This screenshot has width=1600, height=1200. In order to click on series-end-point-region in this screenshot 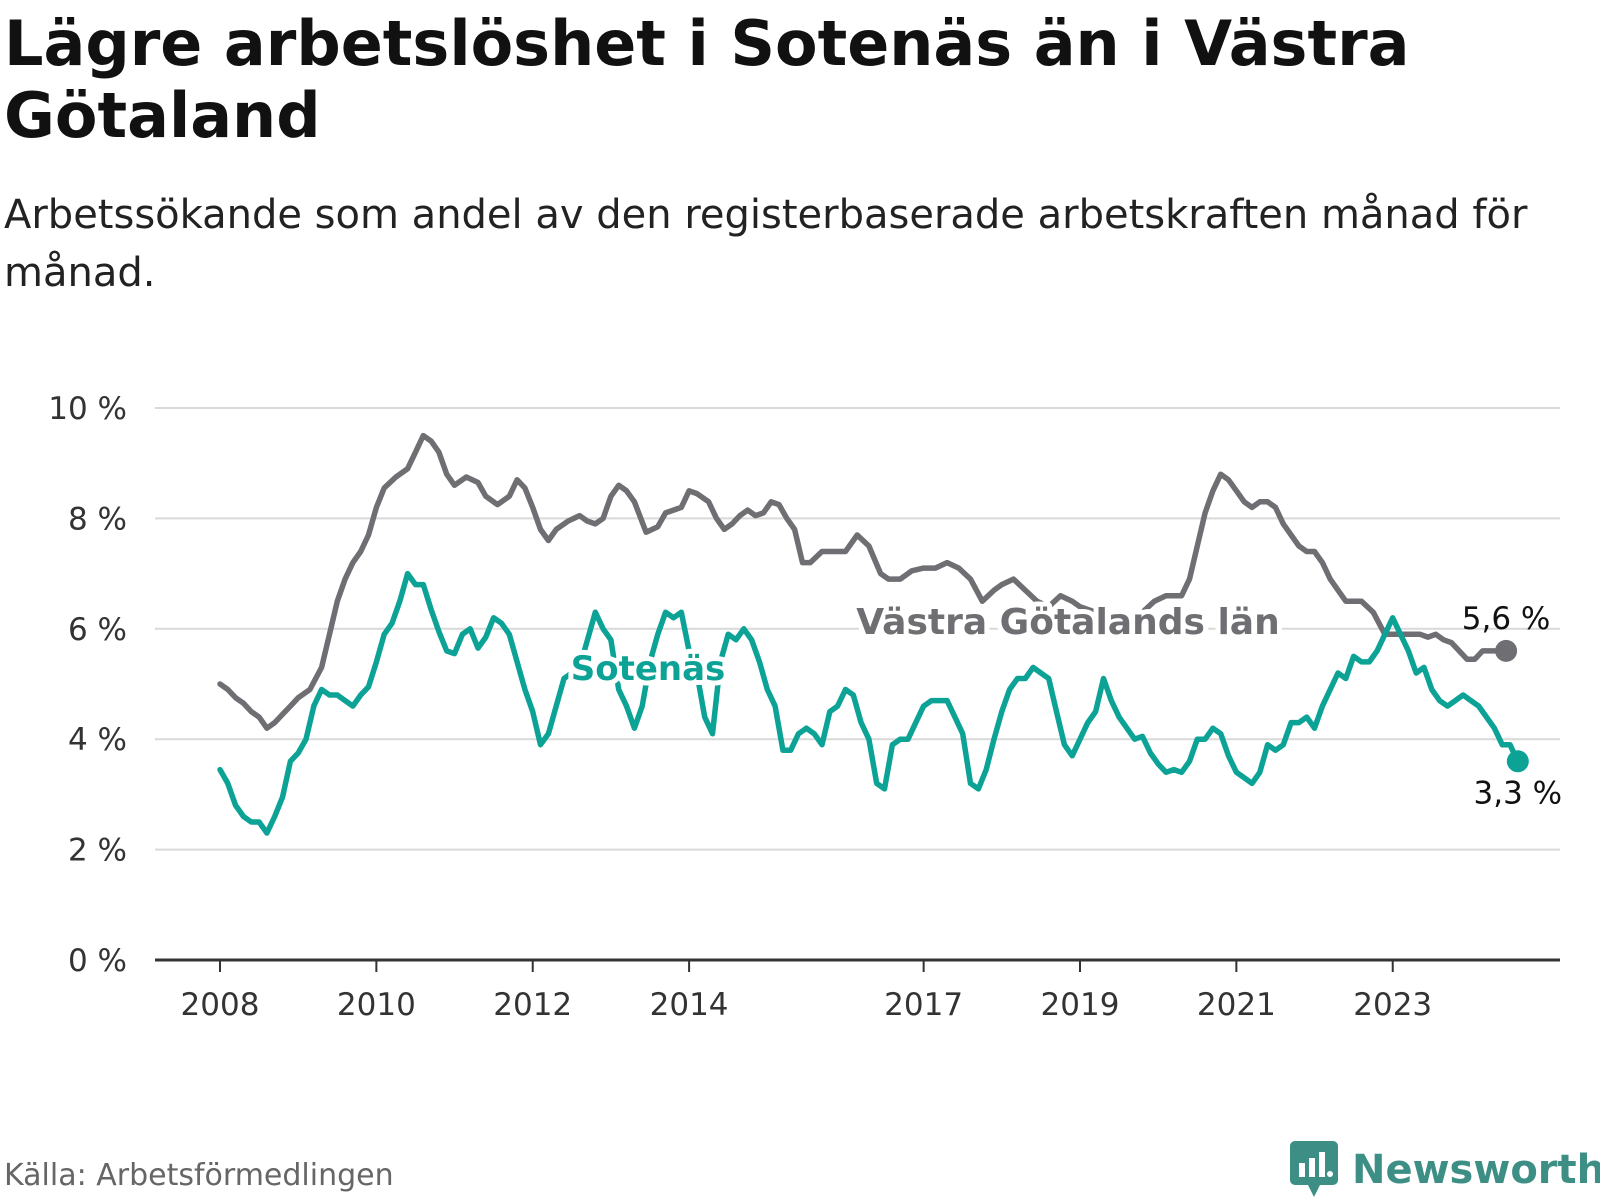, I will do `click(1506, 650)`.